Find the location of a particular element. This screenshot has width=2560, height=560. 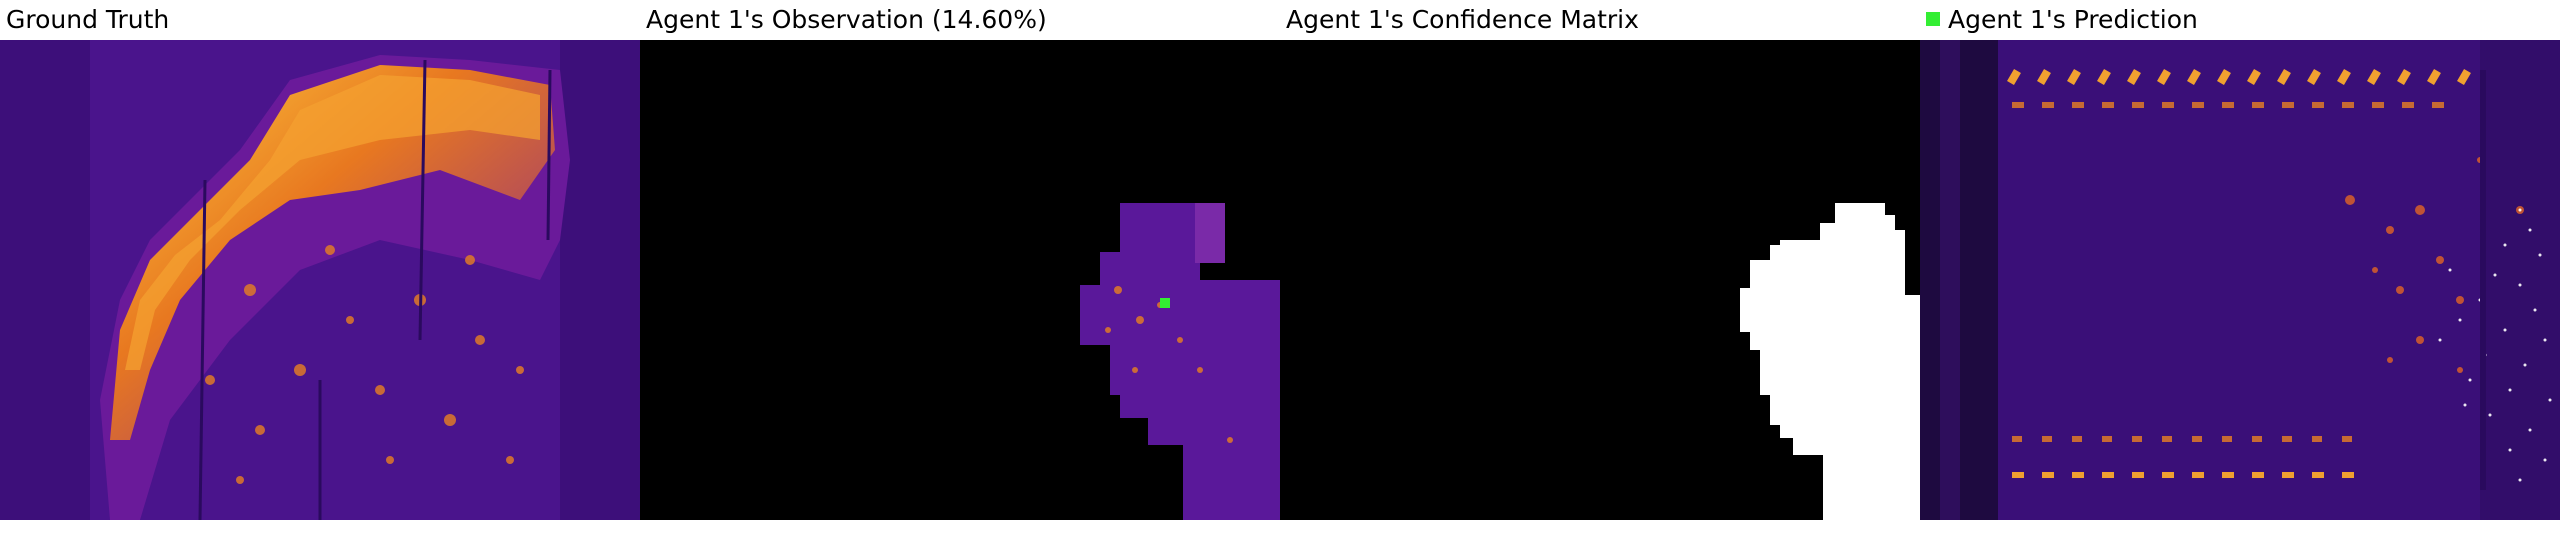

prediction-title-text: Agent 1's Prediction is located at coordinates (2073, 19).